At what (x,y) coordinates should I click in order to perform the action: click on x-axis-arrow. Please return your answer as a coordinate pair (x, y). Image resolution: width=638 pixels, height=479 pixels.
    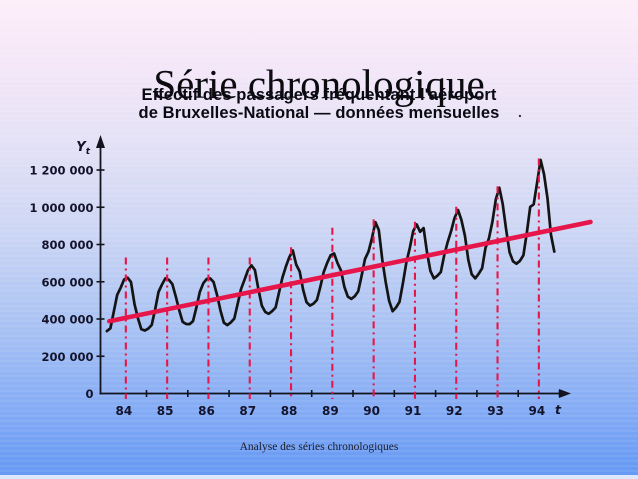
    Looking at the image, I should click on (565, 393).